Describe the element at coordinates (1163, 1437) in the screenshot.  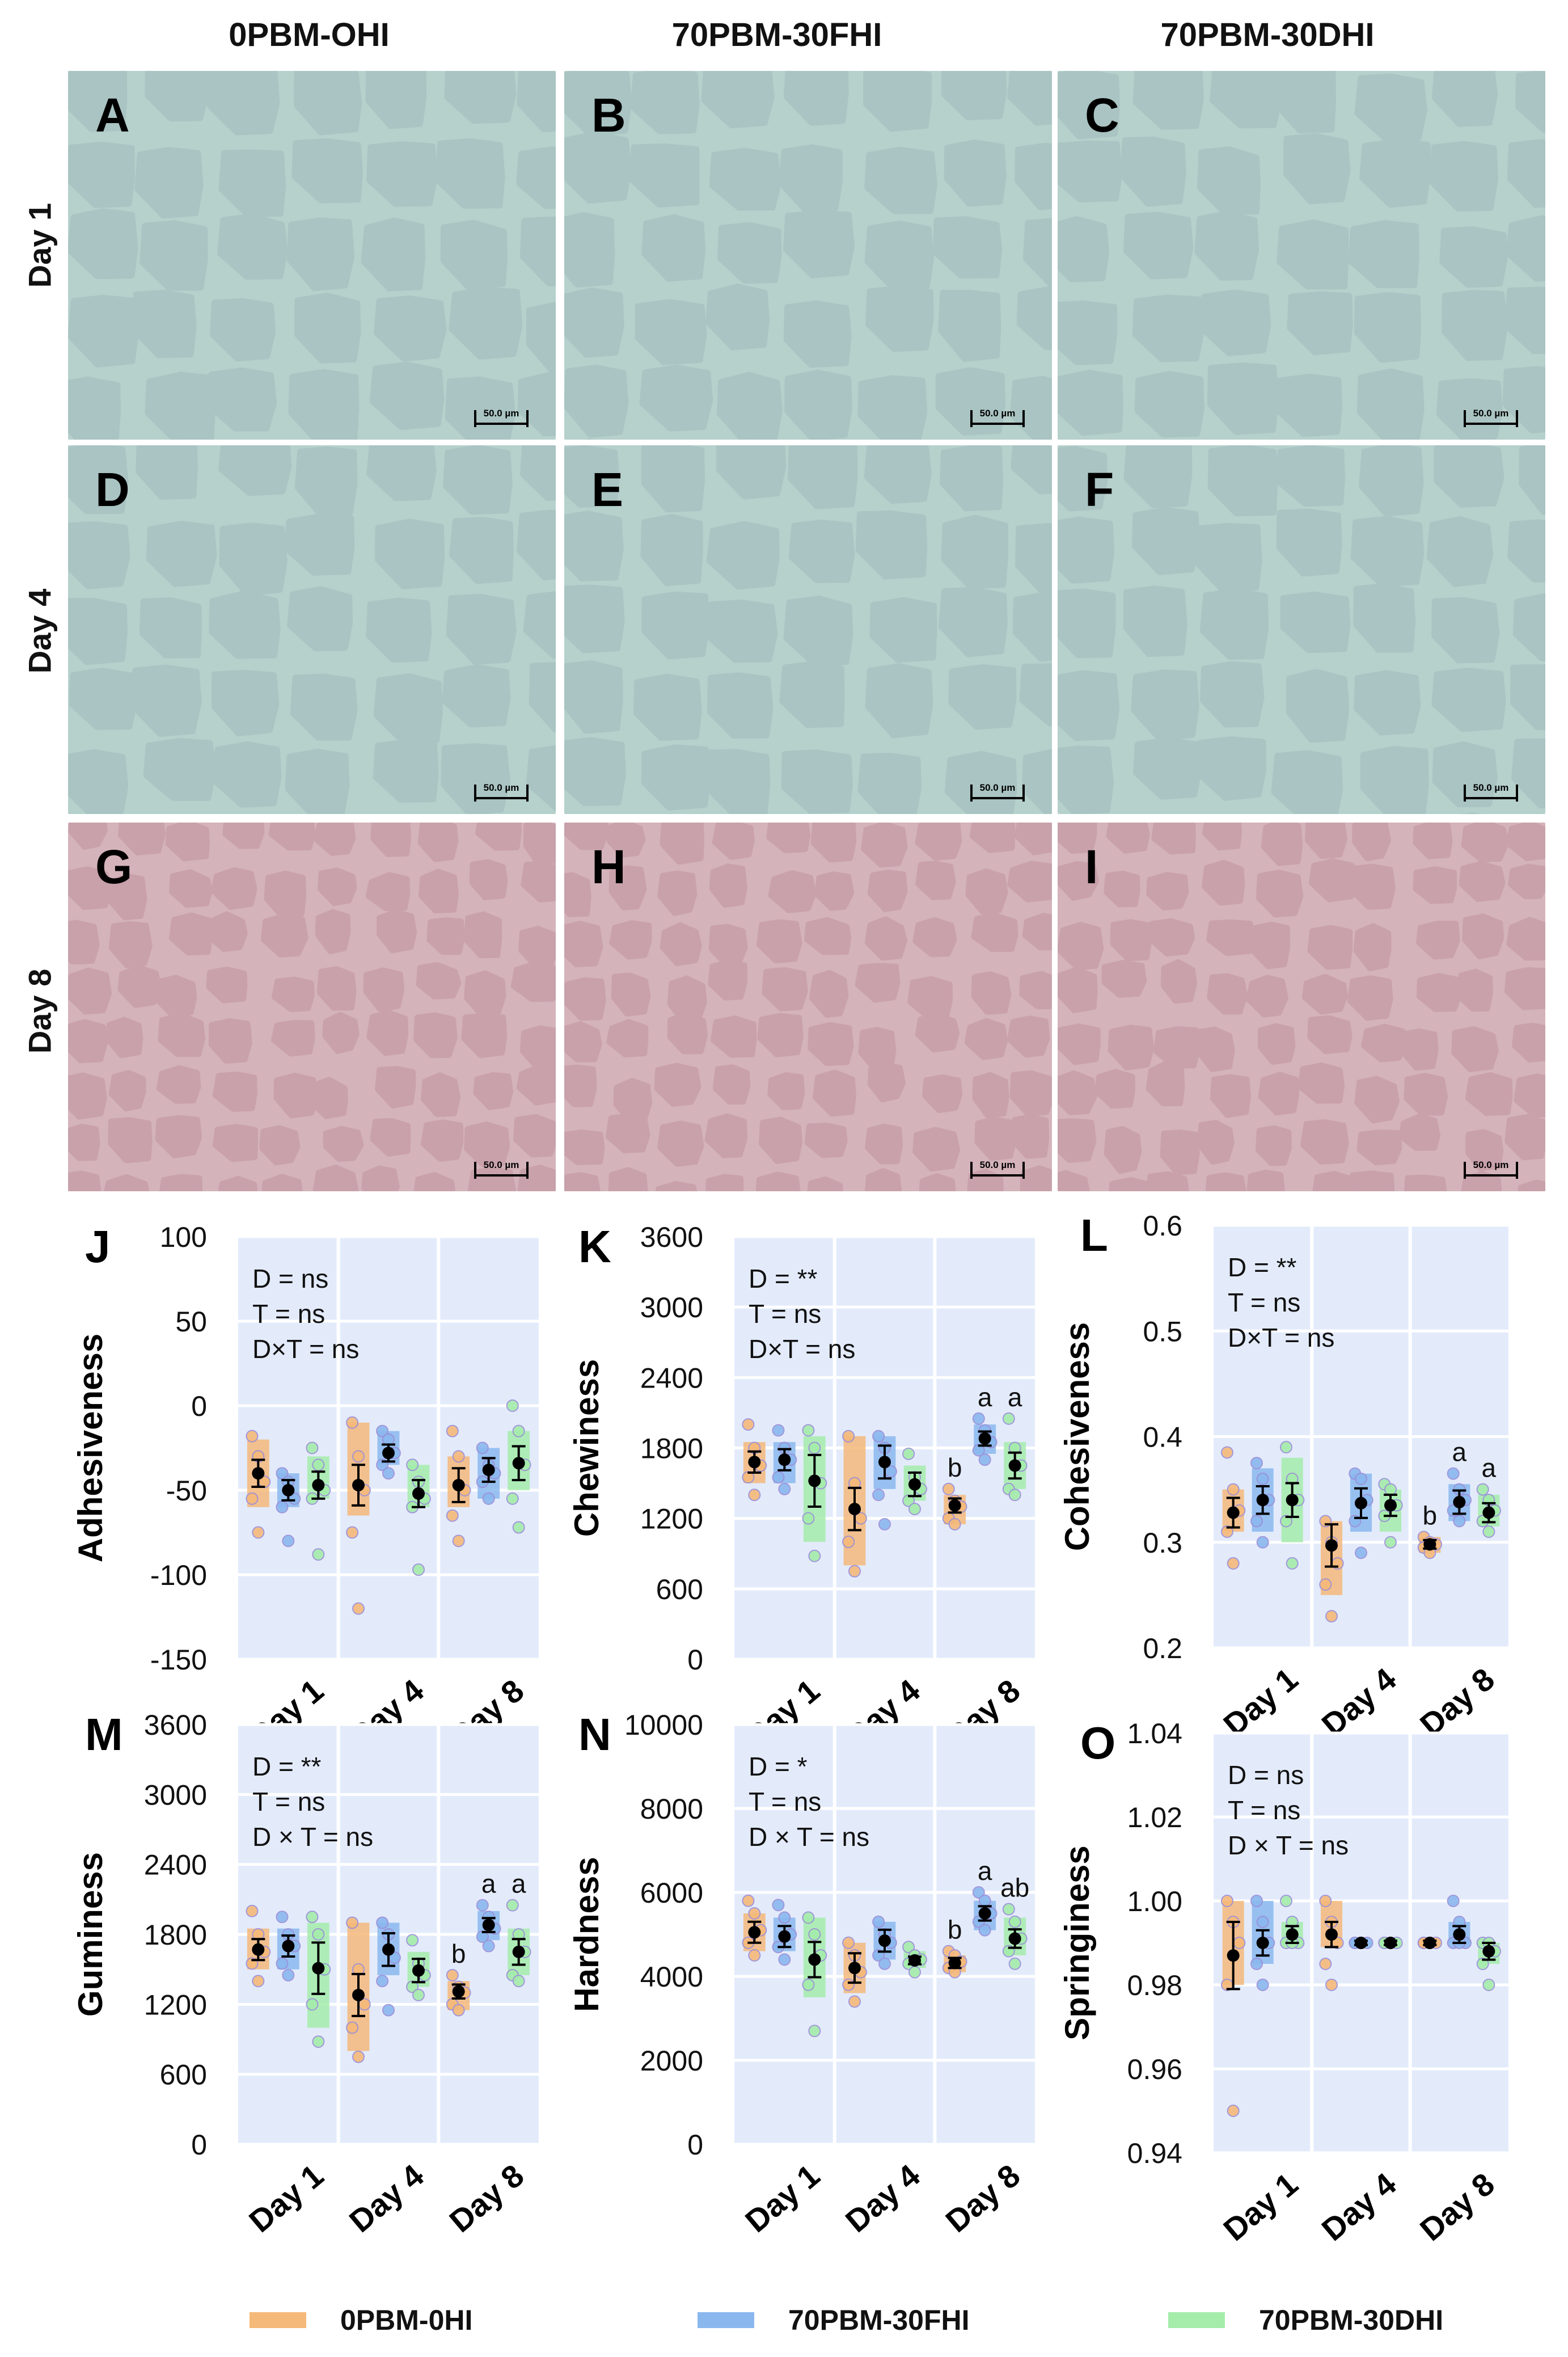
I see `y-tick-label: 0.4` at that location.